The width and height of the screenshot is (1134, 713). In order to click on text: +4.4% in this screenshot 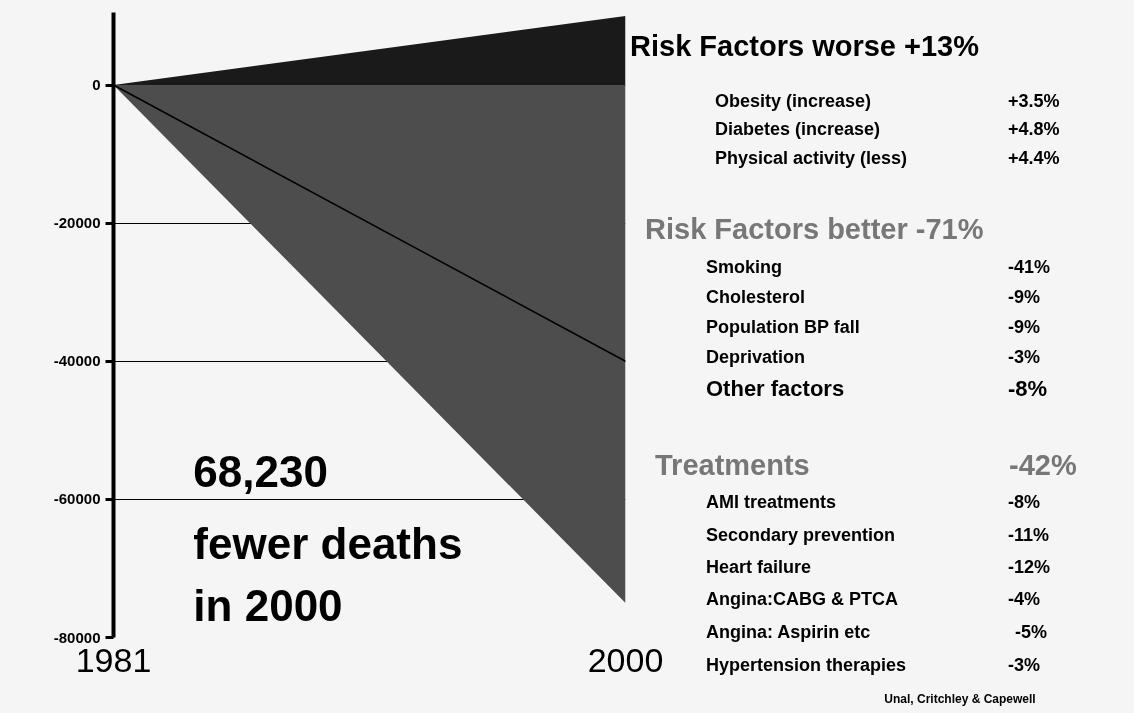, I will do `click(1034, 159)`.